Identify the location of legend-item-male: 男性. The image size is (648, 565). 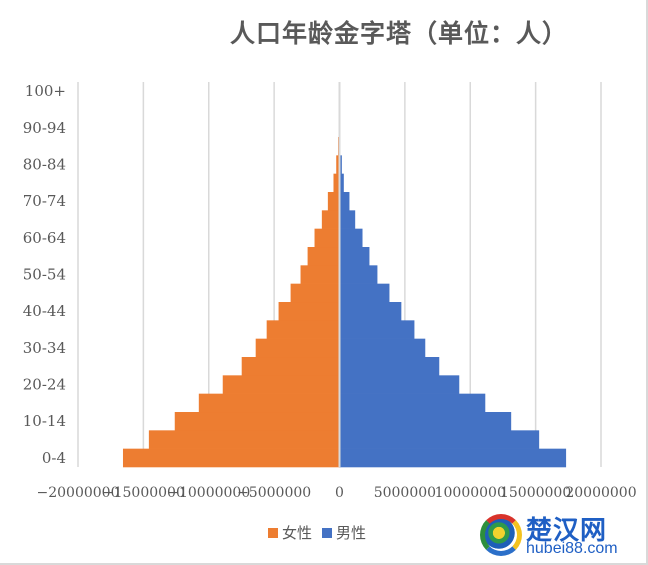
(344, 532).